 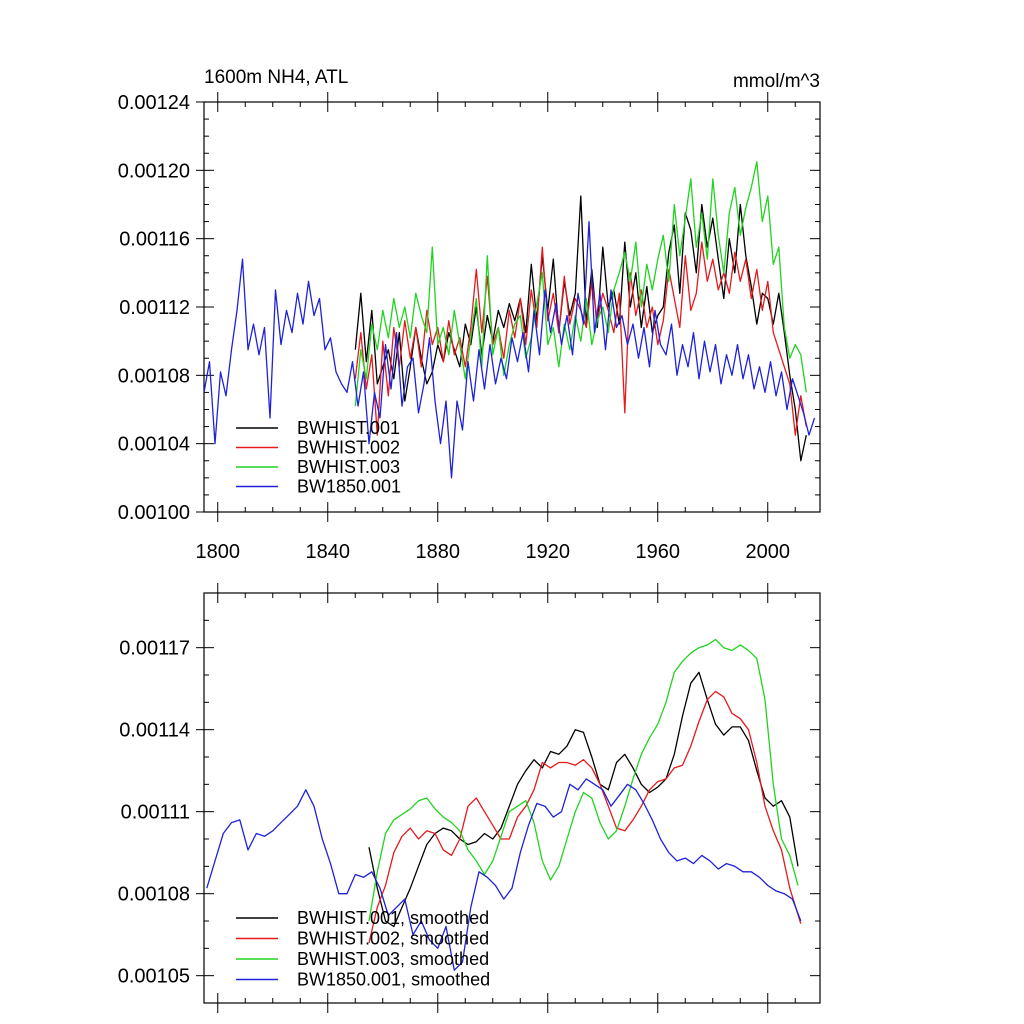 What do you see at coordinates (393, 939) in the screenshot?
I see `legend-label: BWHIST.002, smoothed` at bounding box center [393, 939].